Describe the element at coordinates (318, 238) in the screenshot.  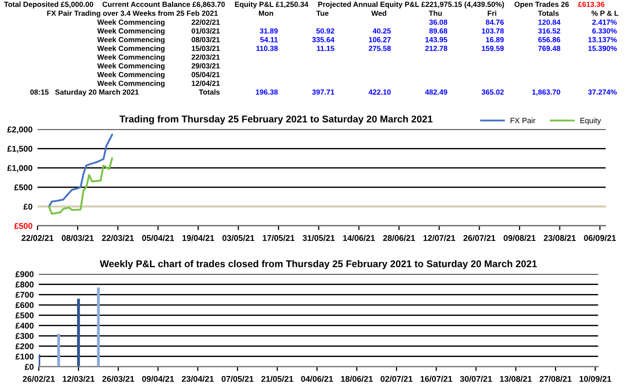
I see `x-tick-label: 31/05/21` at that location.